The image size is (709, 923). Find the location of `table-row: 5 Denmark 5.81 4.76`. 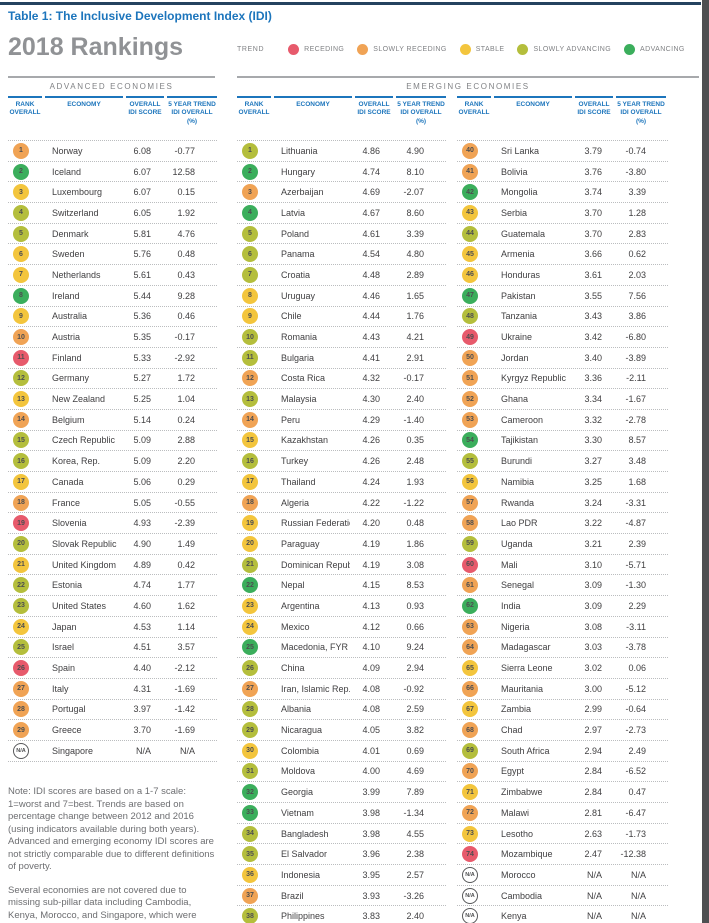

table-row: 5 Denmark 5.81 4.76 is located at coordinates (112, 234).